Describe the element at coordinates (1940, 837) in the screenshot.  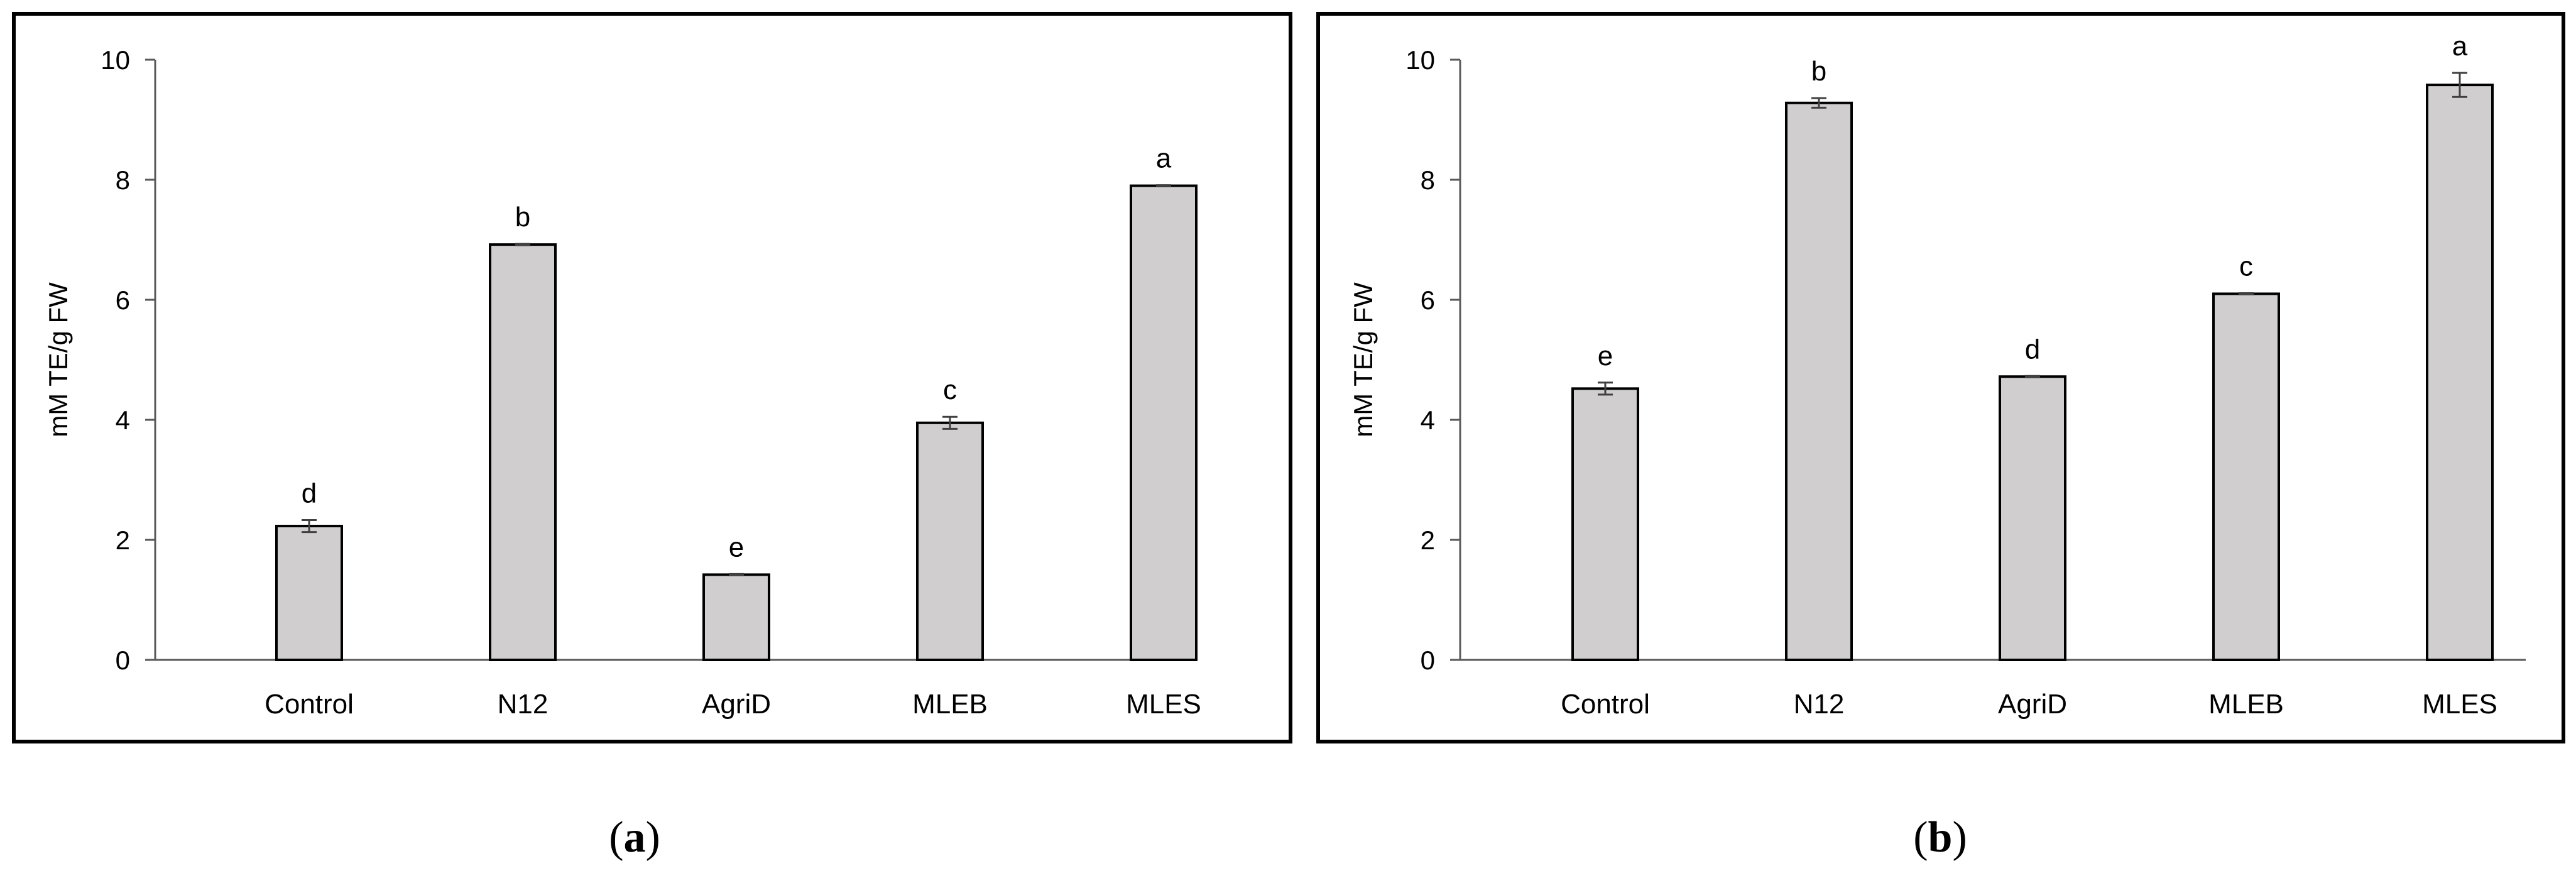
I see `panel-caption: (b)` at that location.